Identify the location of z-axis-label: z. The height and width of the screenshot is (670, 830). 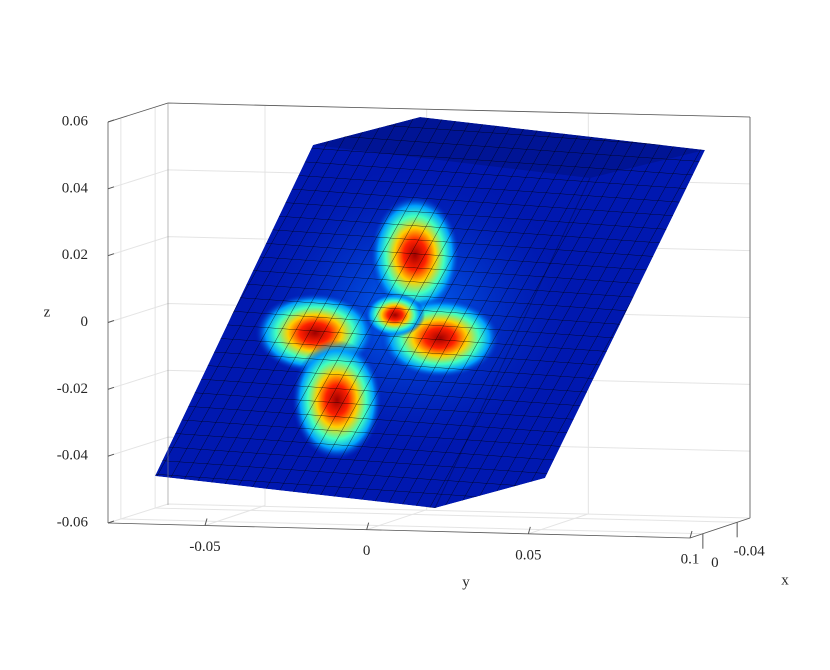
(47, 312).